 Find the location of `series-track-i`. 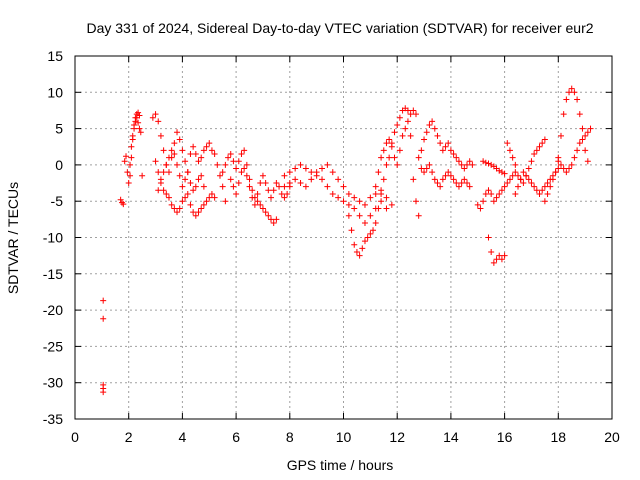

series-track-i is located at coordinates (335, 197).